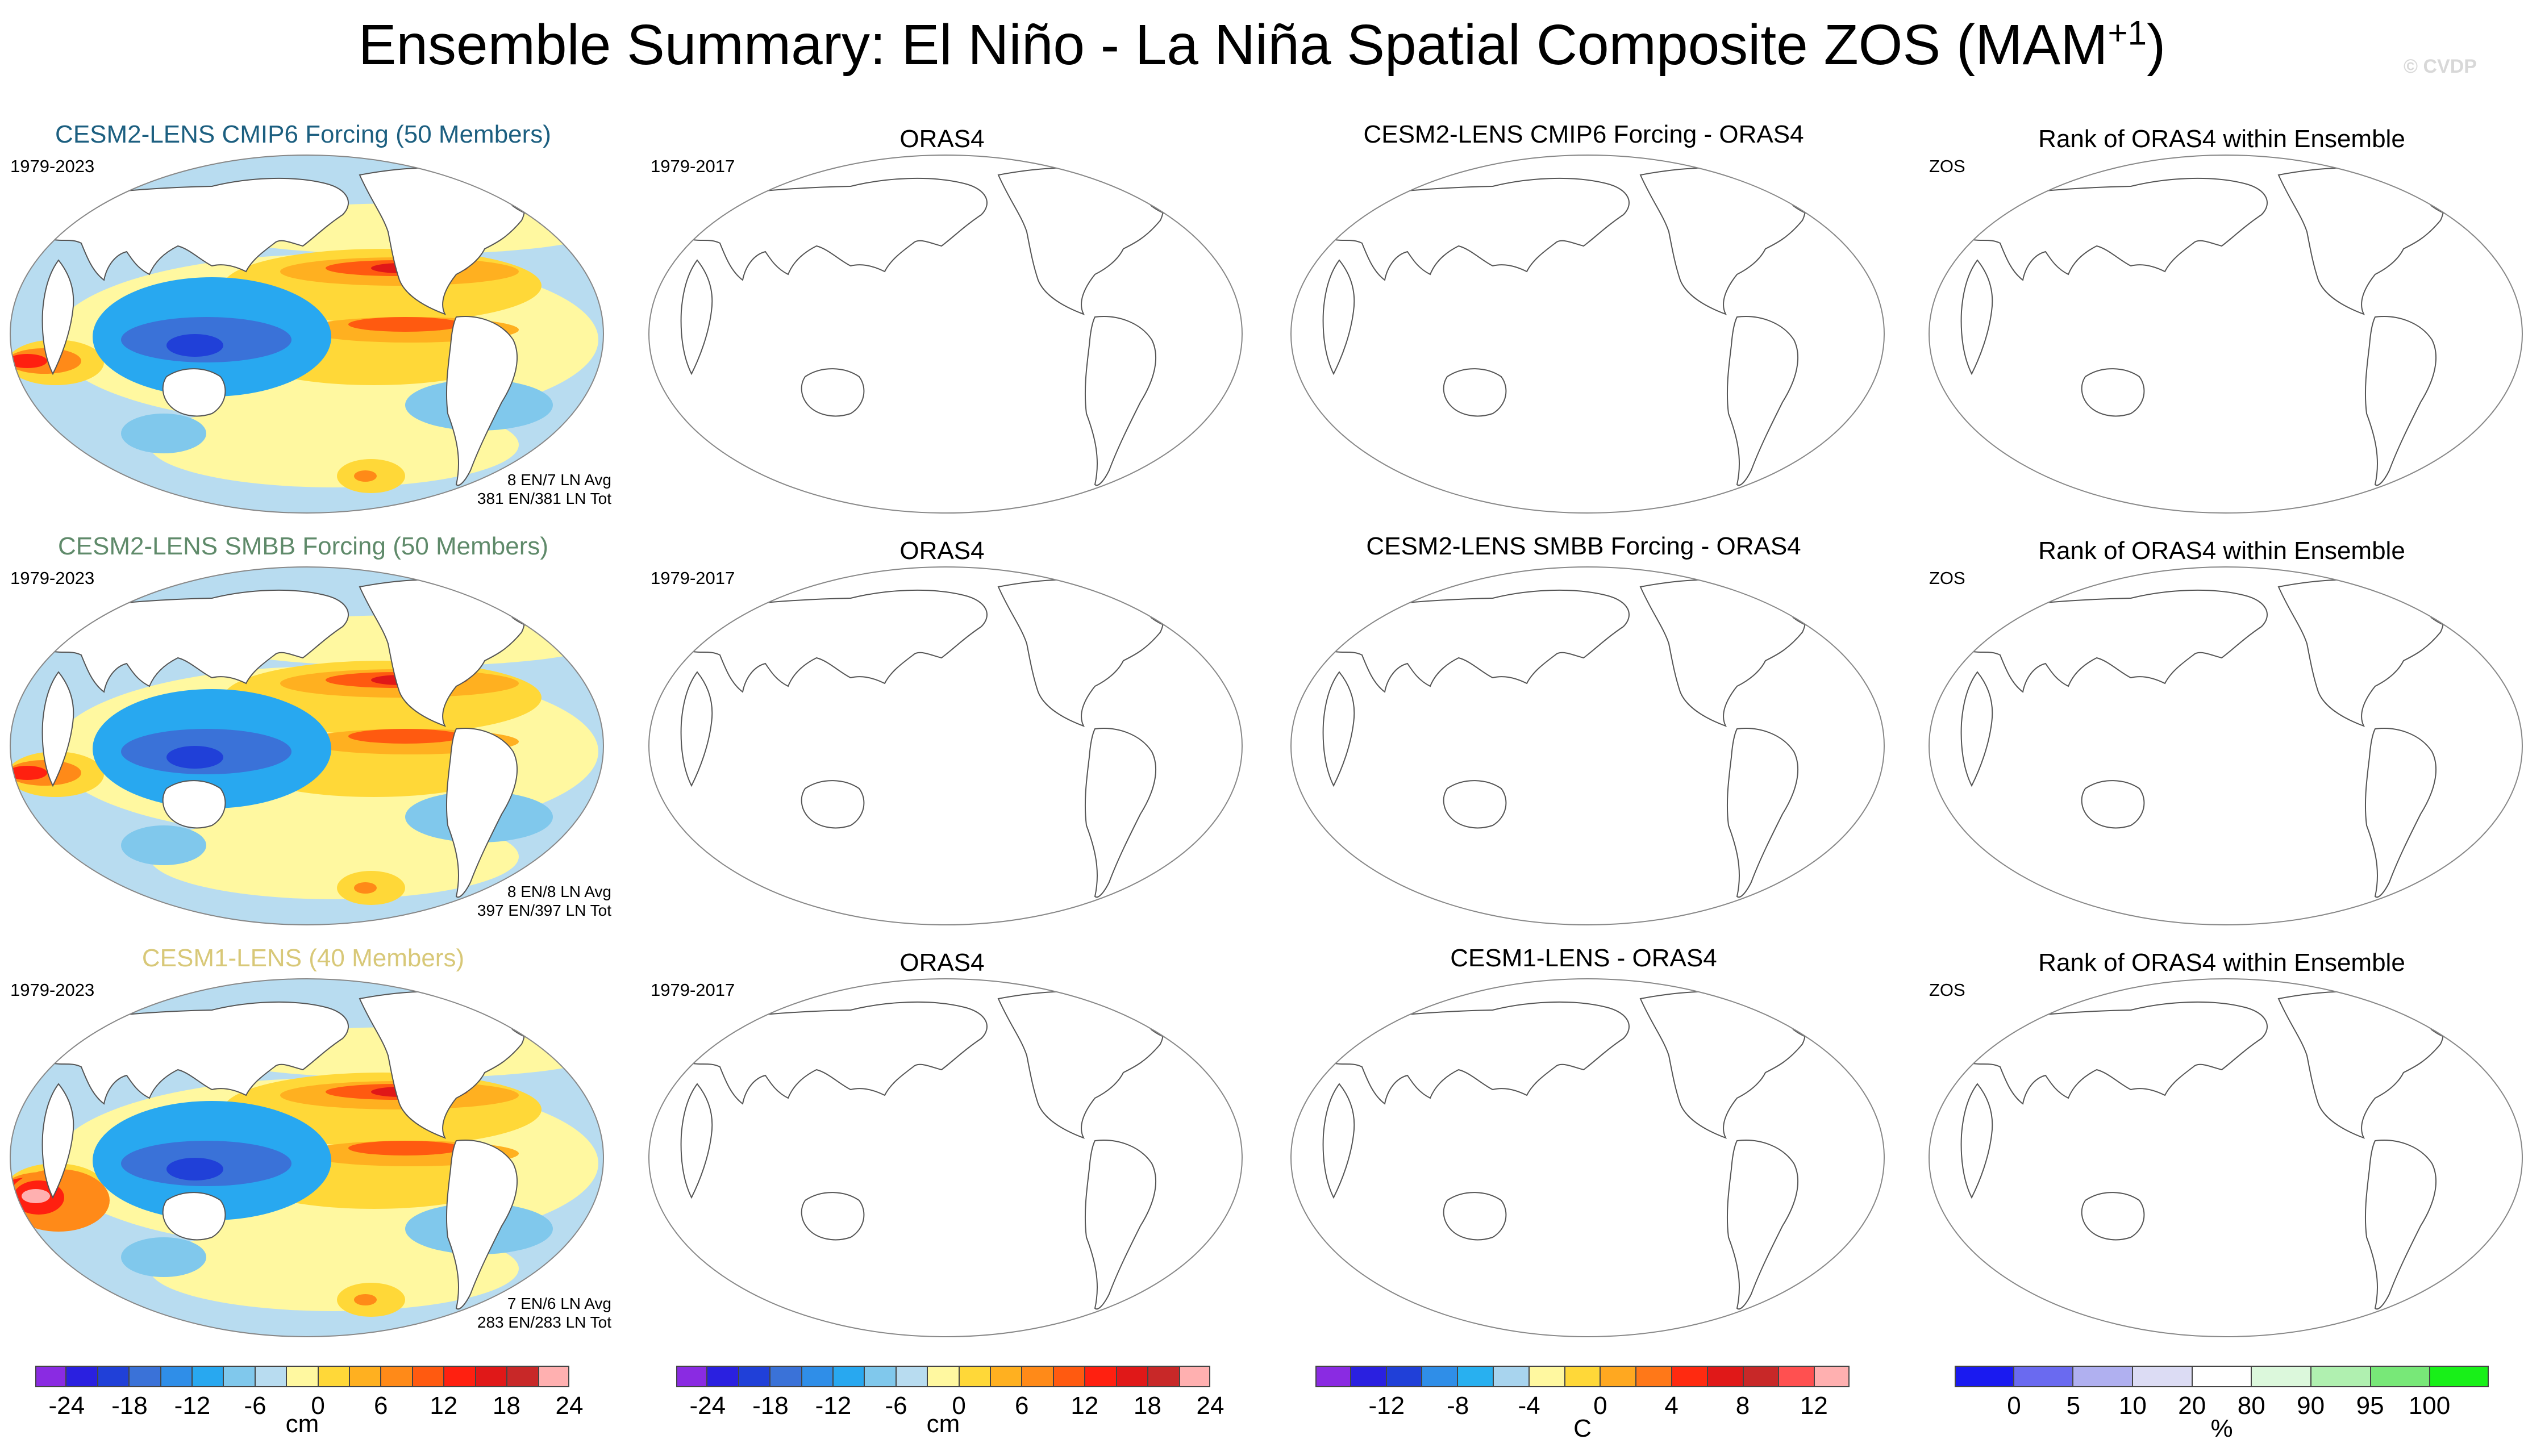 Image resolution: width=2524 pixels, height=1456 pixels. What do you see at coordinates (303, 134) in the screenshot?
I see `ensemble-title: CESM2-LENS CMIP6 Forcing (50 Members)` at bounding box center [303, 134].